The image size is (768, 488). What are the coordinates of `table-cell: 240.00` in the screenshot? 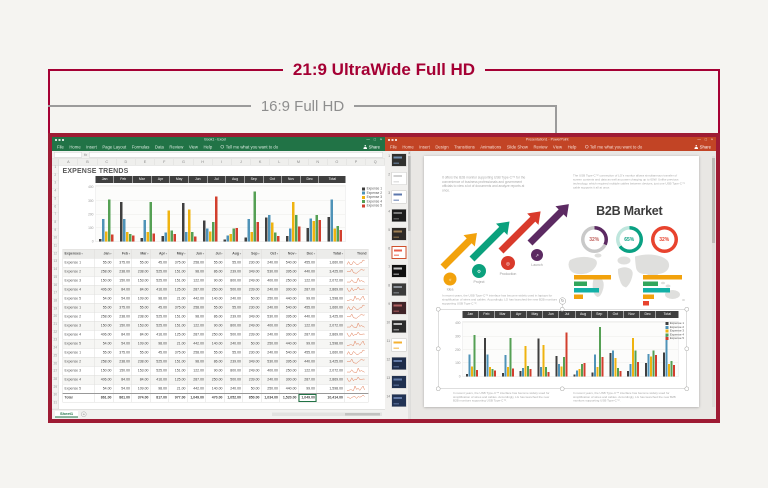 It's located at (270, 353).